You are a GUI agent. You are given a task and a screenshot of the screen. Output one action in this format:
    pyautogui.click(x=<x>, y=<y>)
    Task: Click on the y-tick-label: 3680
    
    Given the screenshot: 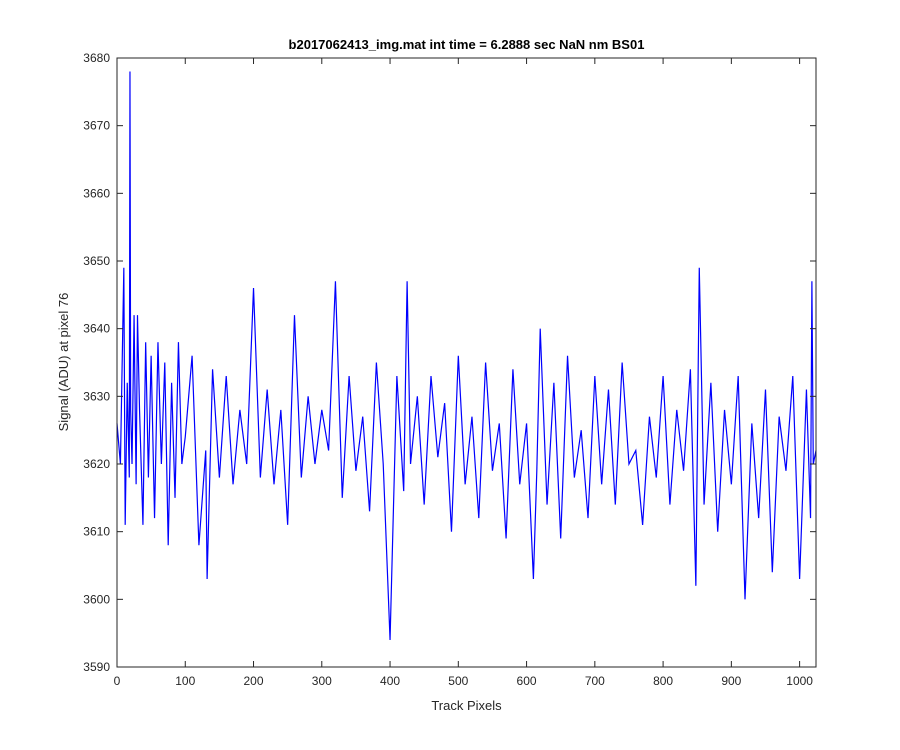 What is the action you would take?
    pyautogui.click(x=96, y=58)
    